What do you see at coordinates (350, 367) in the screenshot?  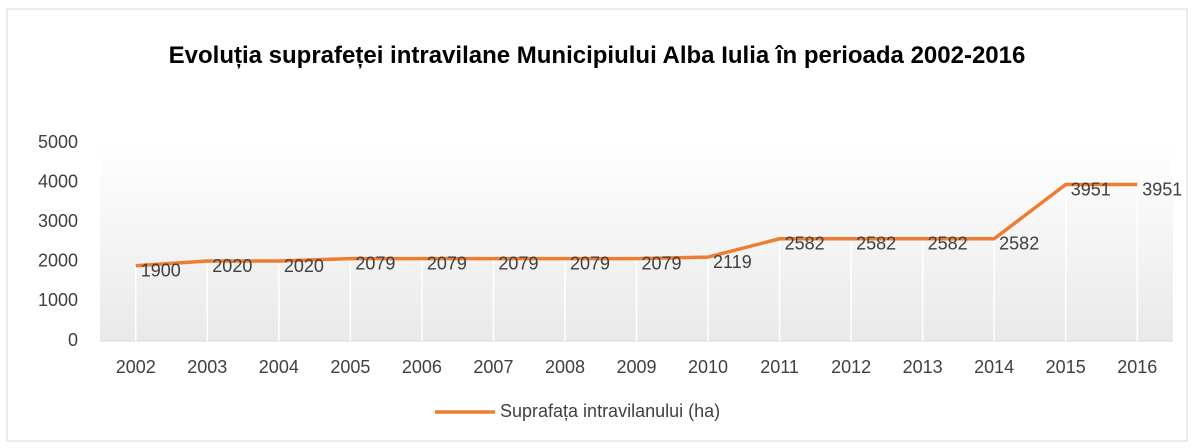 I see `x-tick-label: 2005` at bounding box center [350, 367].